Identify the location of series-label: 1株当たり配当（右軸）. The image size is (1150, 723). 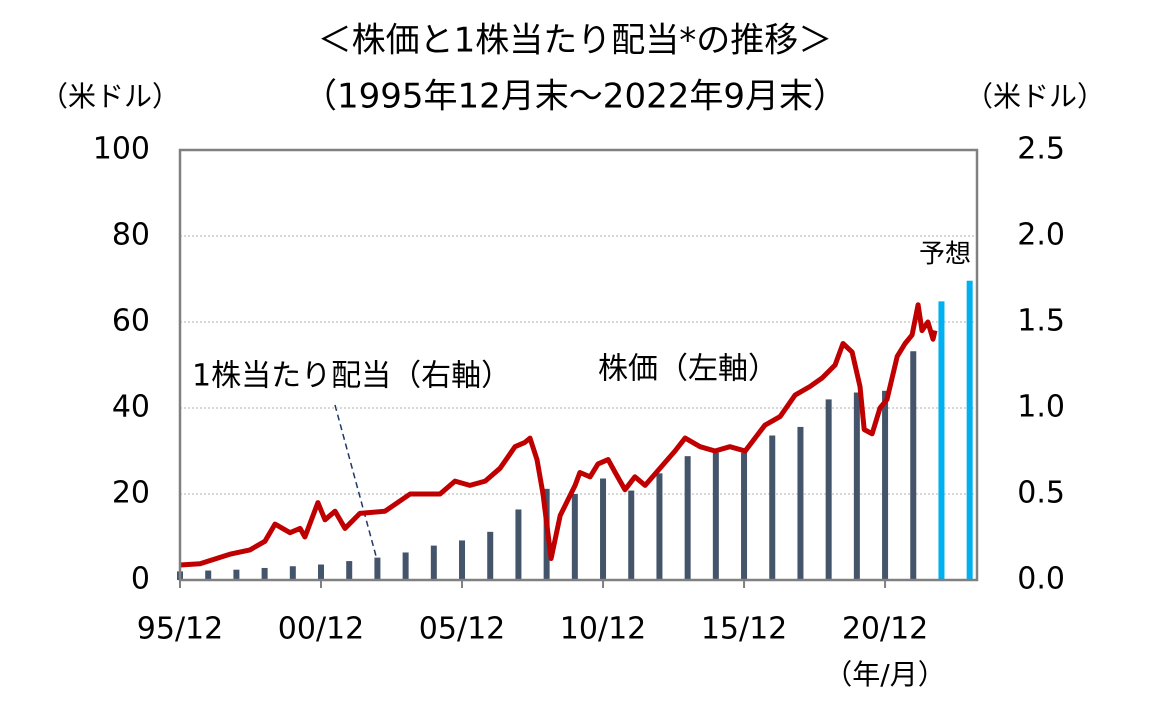
(351, 376).